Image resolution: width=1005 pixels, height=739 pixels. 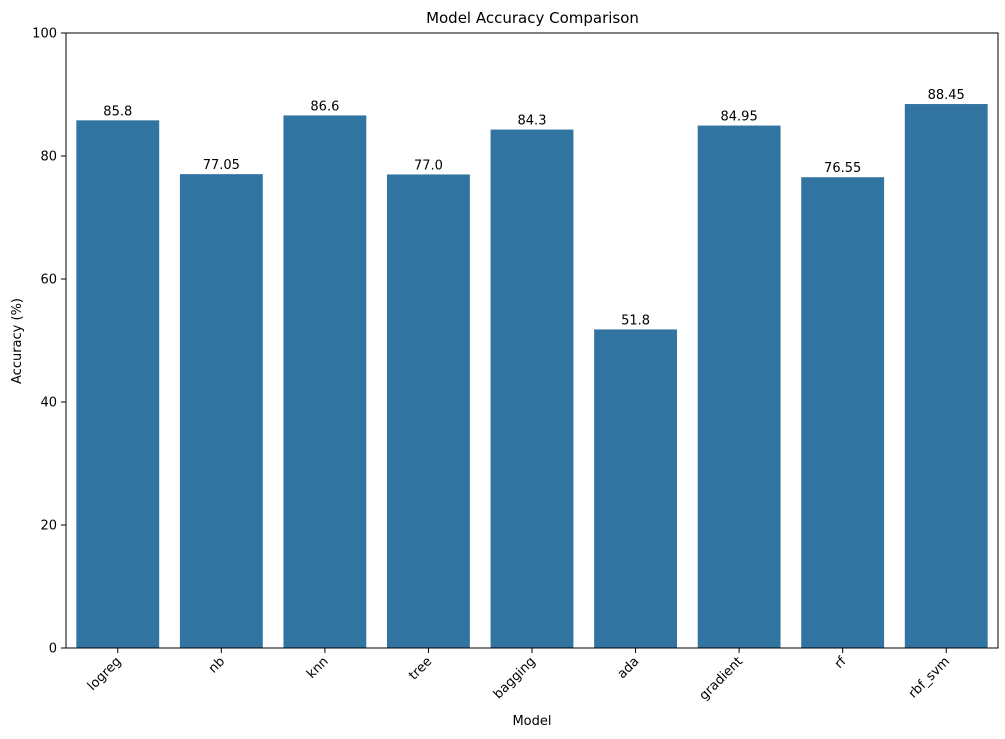 I want to click on x-tick-label-bagging: bagging, so click(x=515, y=678).